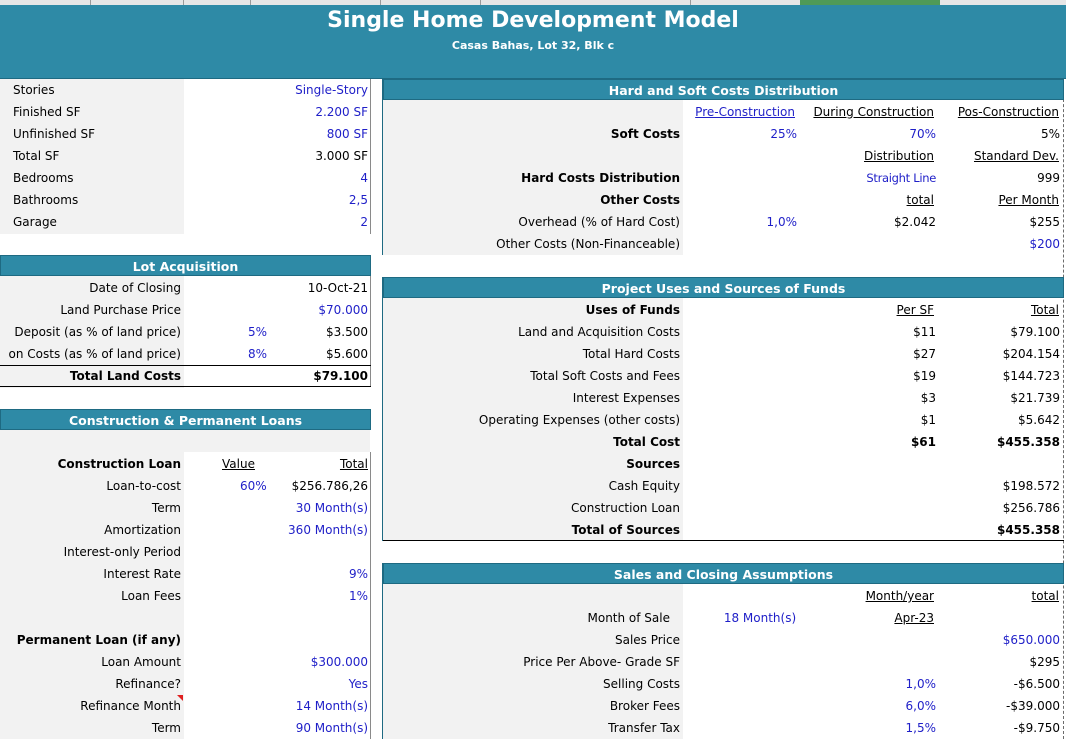 This screenshot has height=739, width=1066. Describe the element at coordinates (364, 178) in the screenshot. I see `bedrooms-value: 4` at that location.